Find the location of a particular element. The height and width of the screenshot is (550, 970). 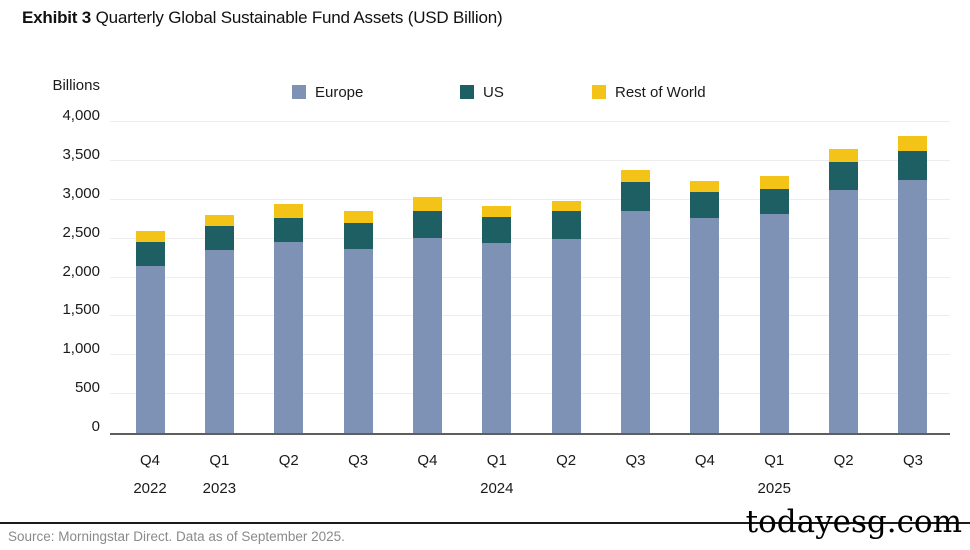

y-axis-unit-label: Billions is located at coordinates (76, 85).